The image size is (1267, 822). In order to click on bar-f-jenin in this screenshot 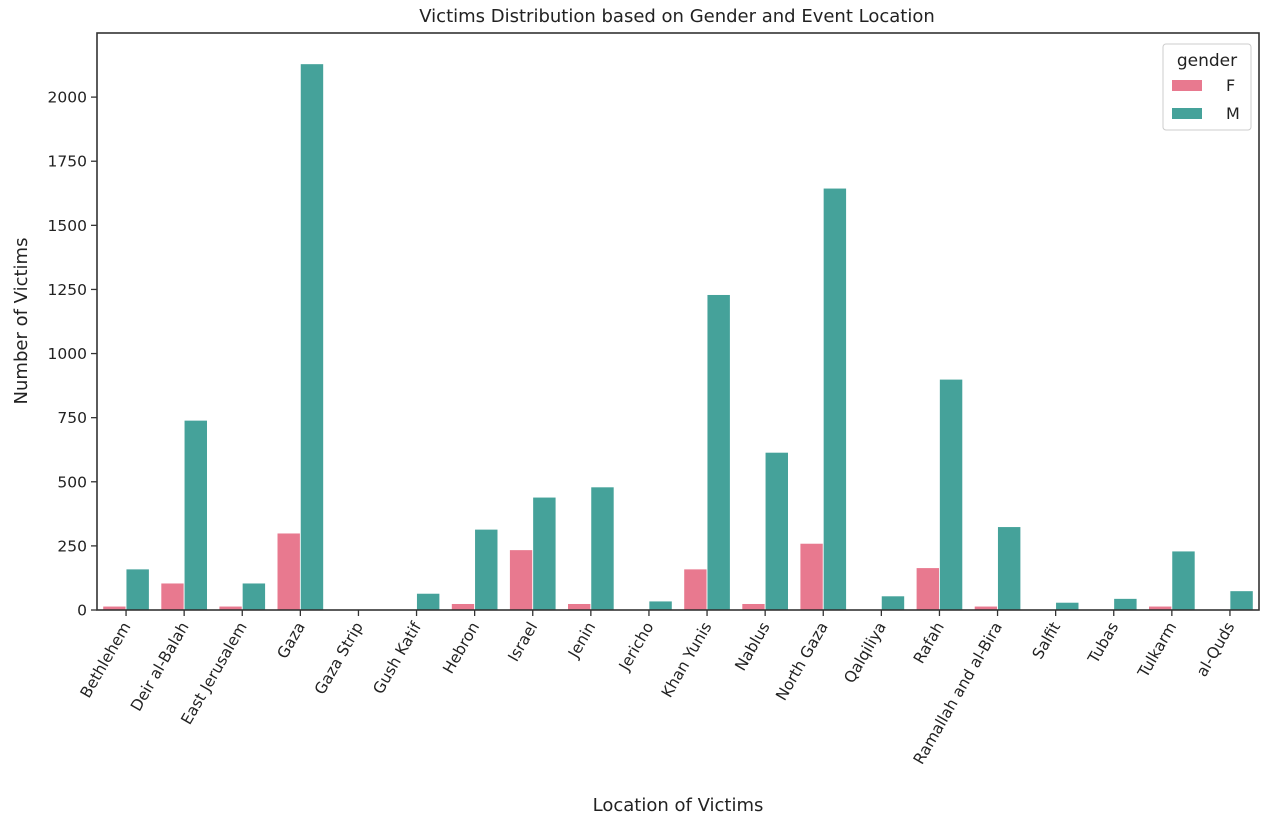, I will do `click(579, 607)`.